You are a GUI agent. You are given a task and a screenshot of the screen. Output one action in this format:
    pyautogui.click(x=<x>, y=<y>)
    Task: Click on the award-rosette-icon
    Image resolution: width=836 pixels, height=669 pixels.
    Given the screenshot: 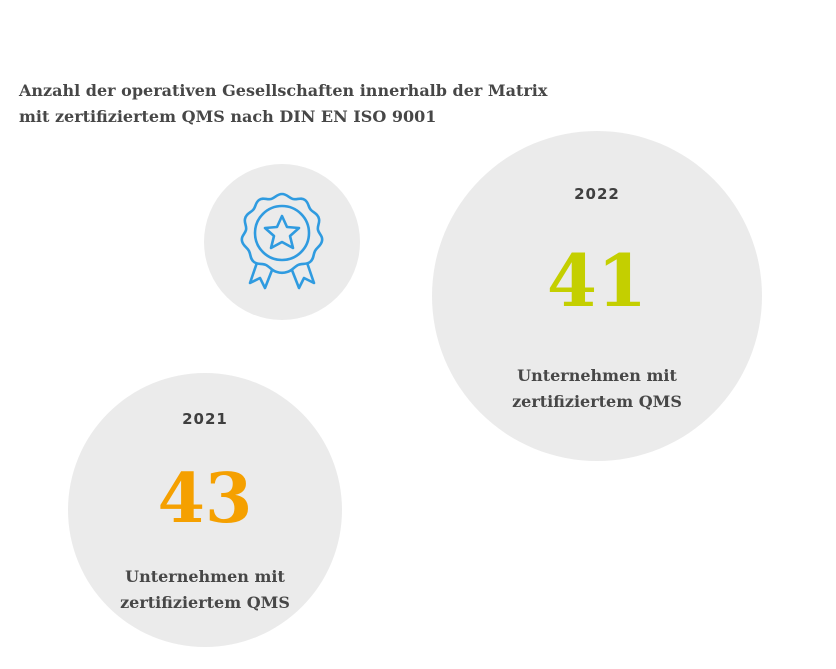 What is the action you would take?
    pyautogui.click(x=282, y=241)
    